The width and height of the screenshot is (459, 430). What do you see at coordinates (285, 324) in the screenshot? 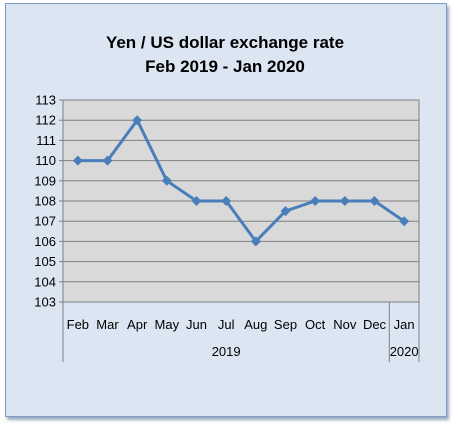
I see `x-tick-label: Sep` at bounding box center [285, 324].